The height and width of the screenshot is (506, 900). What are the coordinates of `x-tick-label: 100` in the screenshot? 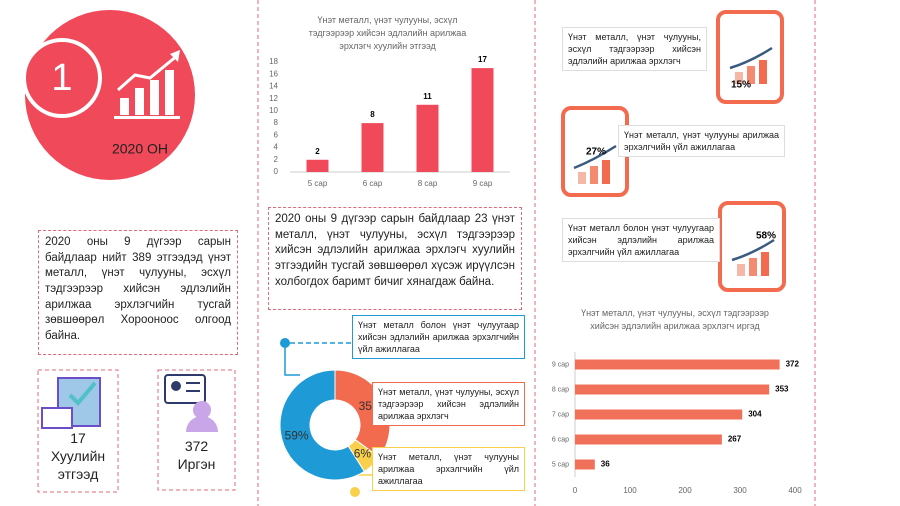 It's located at (630, 490).